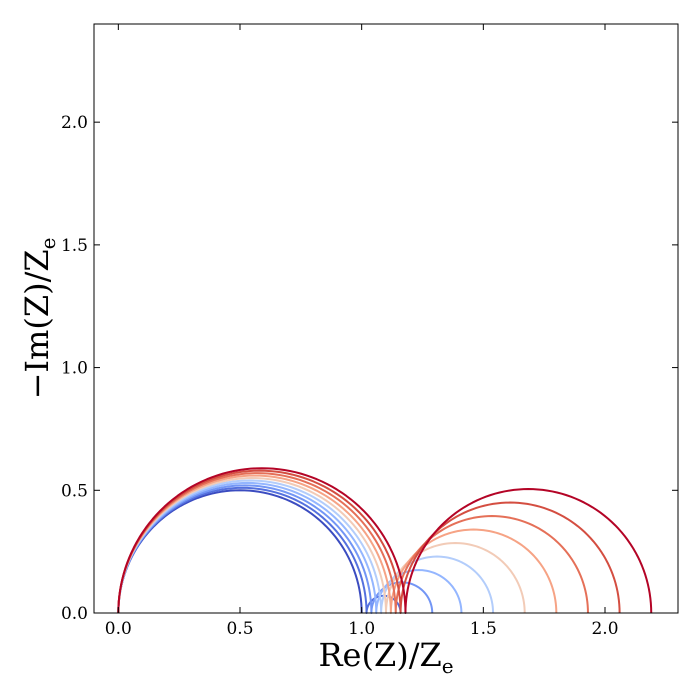  Describe the element at coordinates (604, 629) in the screenshot. I see `x-tick-label: 2.0` at that location.